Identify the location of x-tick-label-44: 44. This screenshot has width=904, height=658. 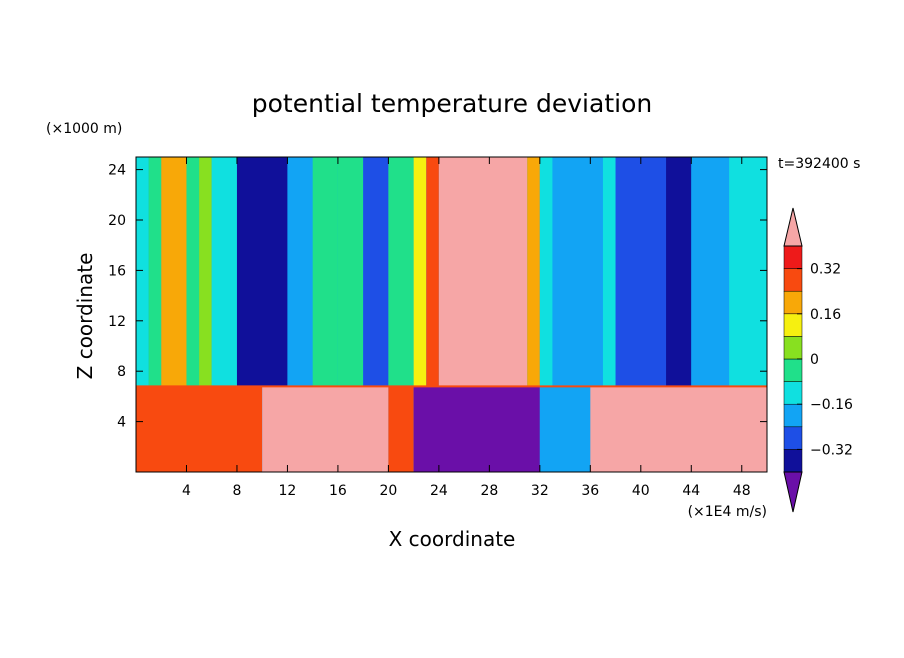
(691, 491).